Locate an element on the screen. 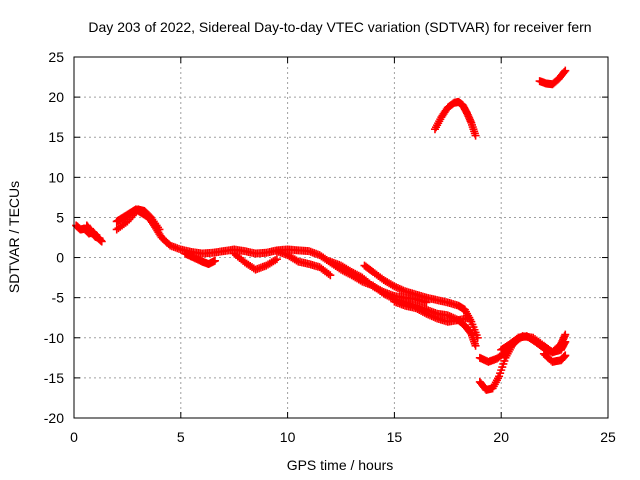 The width and height of the screenshot is (640, 480). series-descent-branch is located at coordinates (378, 282).